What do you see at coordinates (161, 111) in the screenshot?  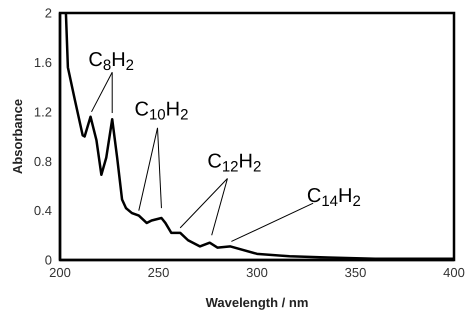 I see `annotation: C$_{10}$H$_{2}$` at bounding box center [161, 111].